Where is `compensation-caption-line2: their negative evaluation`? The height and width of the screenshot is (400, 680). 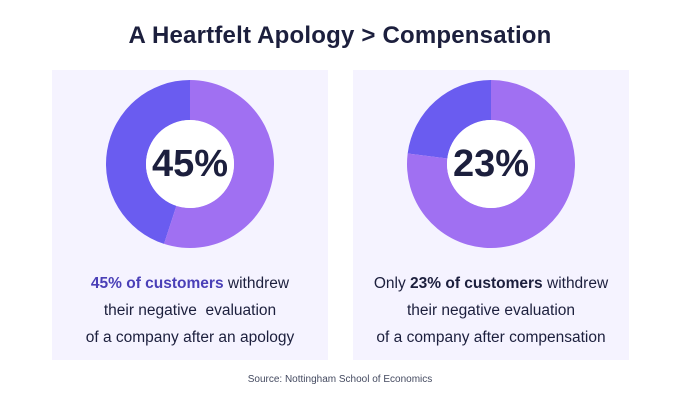
compensation-caption-line2: their negative evaluation is located at coordinates (491, 310).